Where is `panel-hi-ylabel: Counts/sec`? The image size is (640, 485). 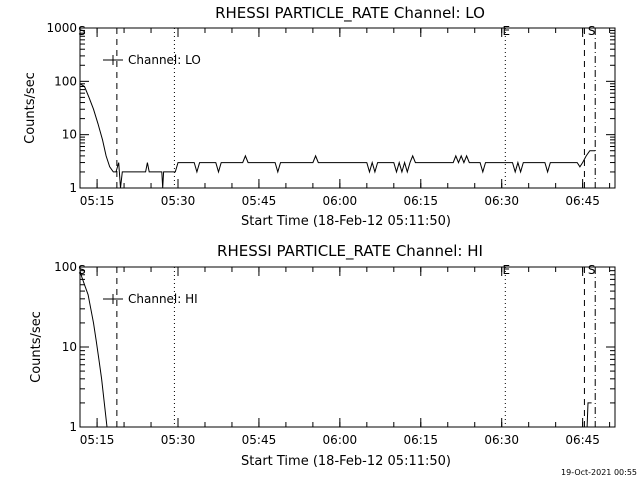 panel-hi-ylabel: Counts/sec is located at coordinates (36, 347).